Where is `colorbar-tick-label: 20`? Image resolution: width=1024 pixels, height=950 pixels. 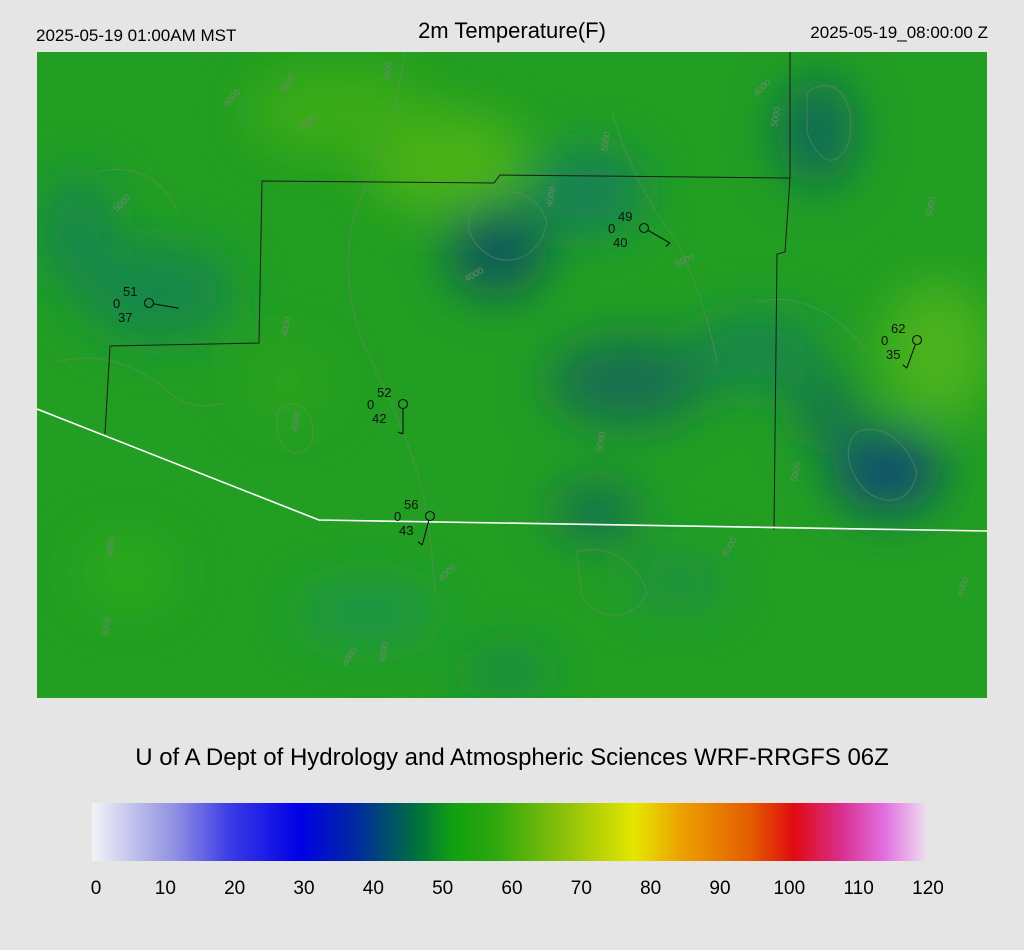 colorbar-tick-label: 20 is located at coordinates (234, 888).